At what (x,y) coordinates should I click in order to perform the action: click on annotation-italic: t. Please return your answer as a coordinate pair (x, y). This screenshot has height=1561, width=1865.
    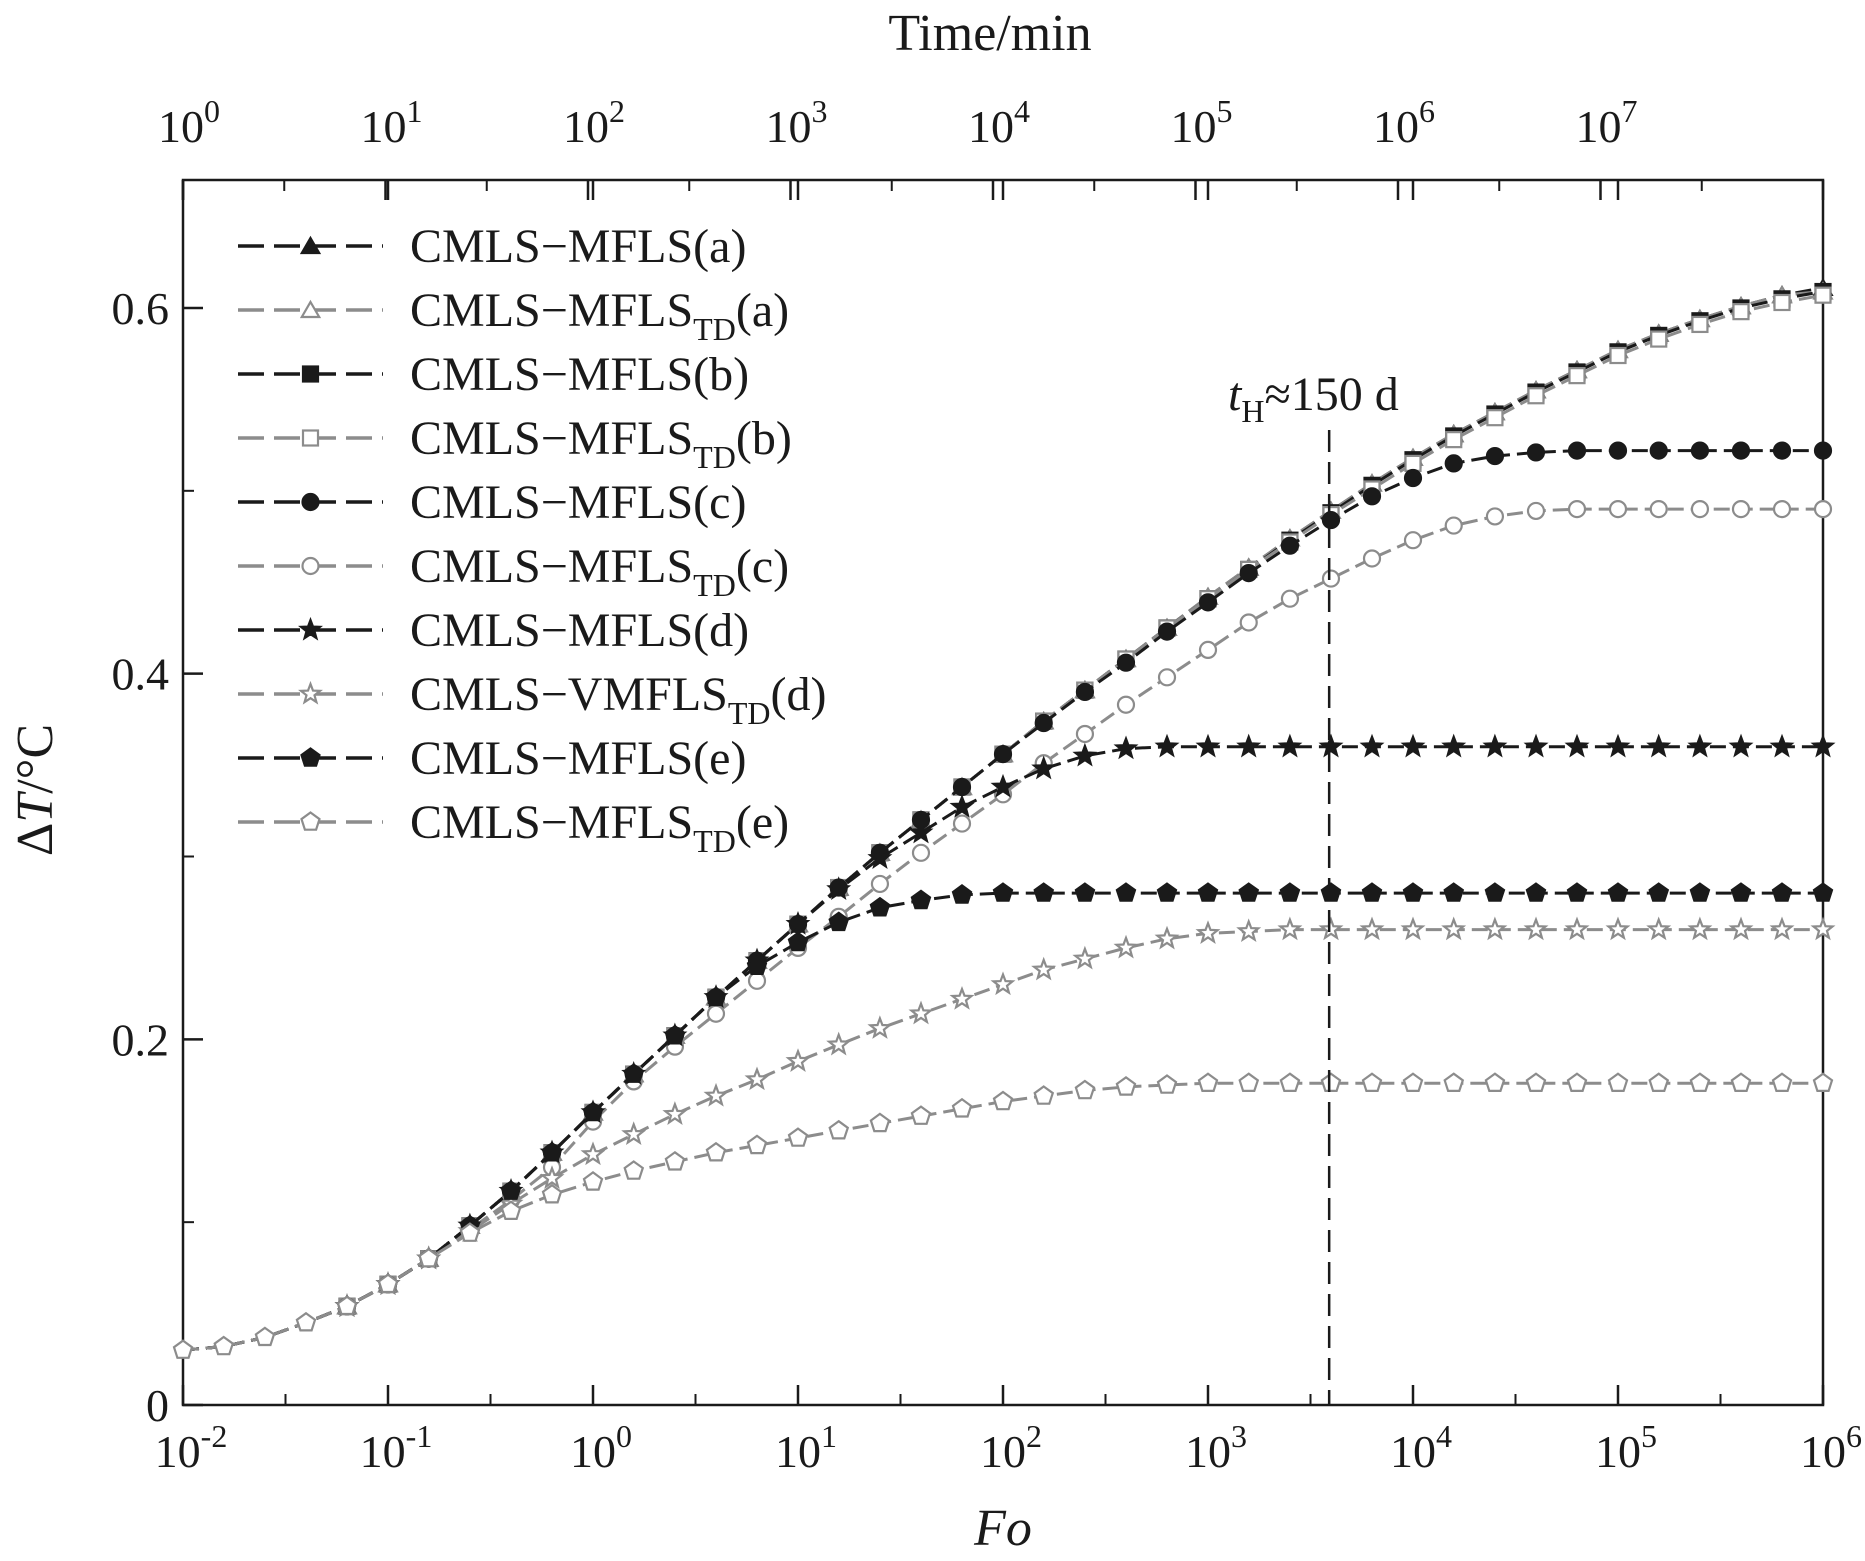
    Looking at the image, I should click on (1235, 394).